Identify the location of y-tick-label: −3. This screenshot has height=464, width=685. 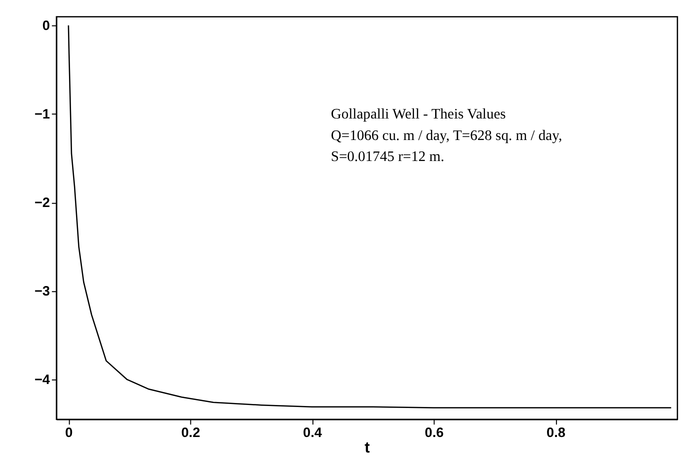
(42, 290).